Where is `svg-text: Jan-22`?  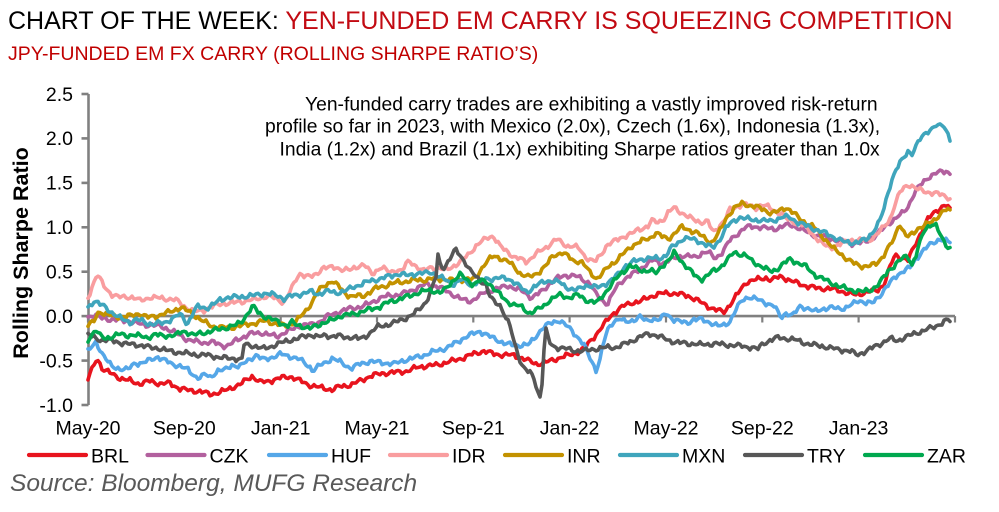 svg-text: Jan-22 is located at coordinates (570, 429).